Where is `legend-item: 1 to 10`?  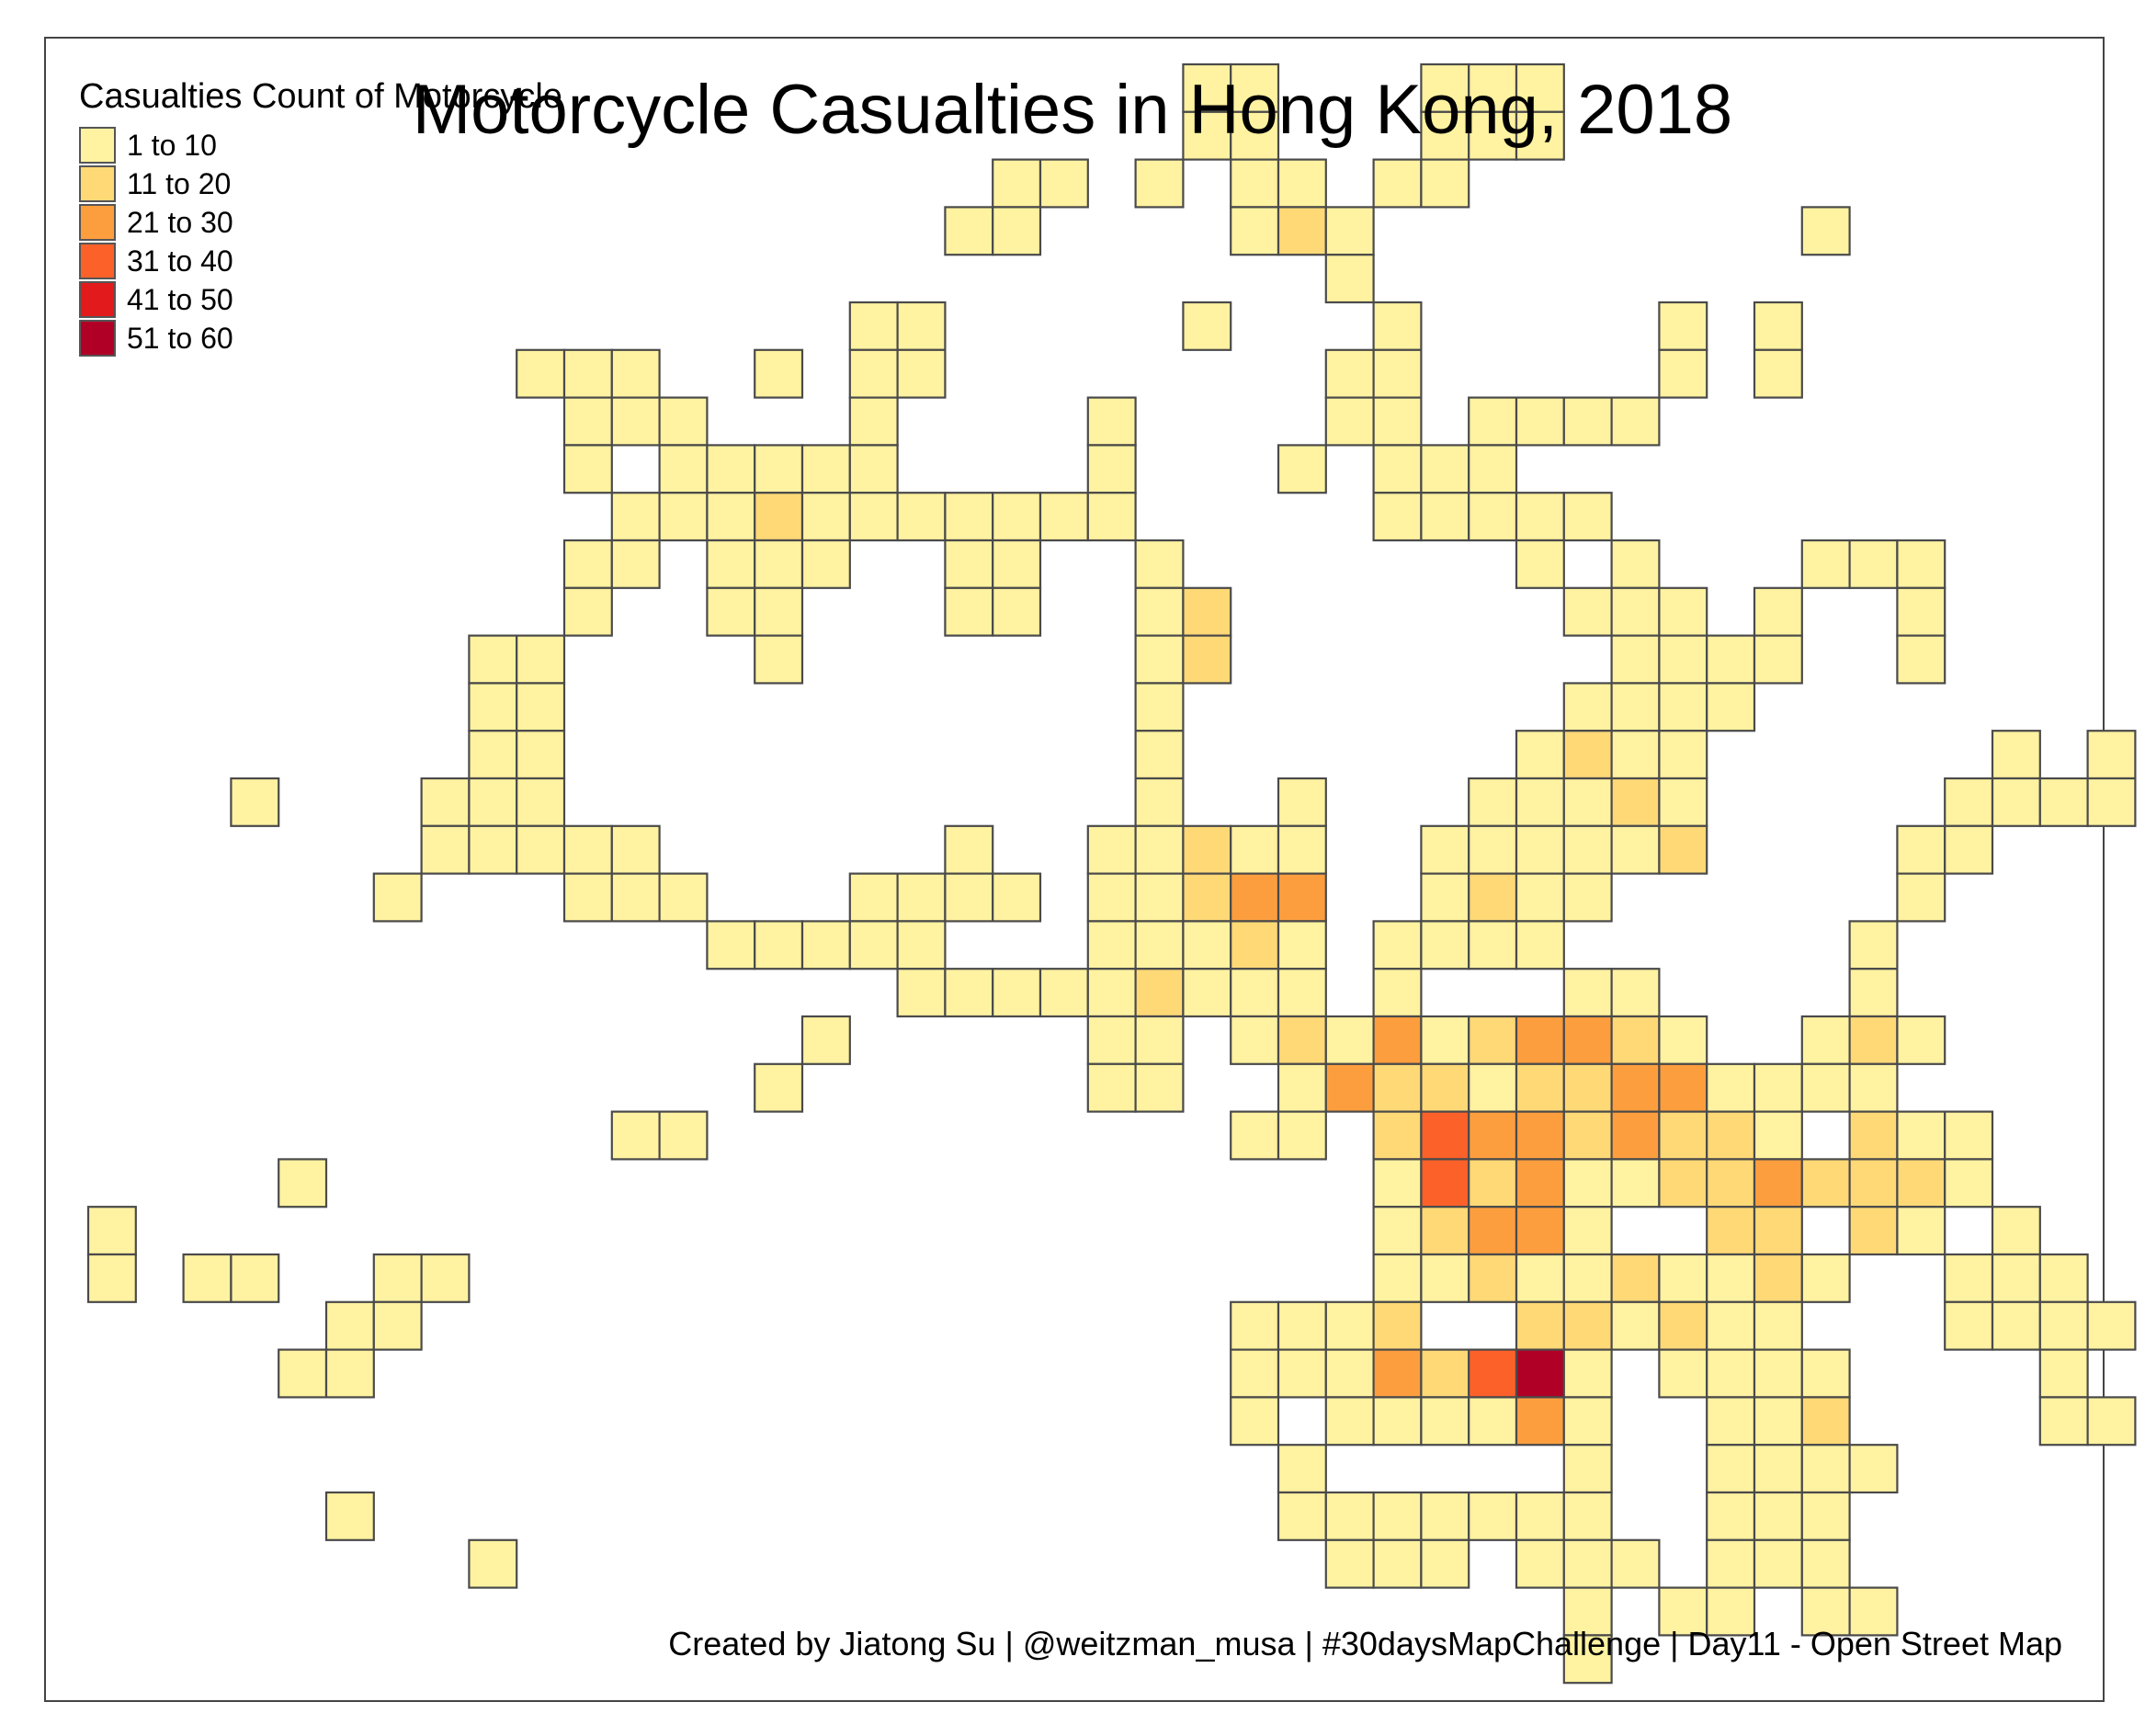
legend-item: 1 to 10 is located at coordinates (320, 145).